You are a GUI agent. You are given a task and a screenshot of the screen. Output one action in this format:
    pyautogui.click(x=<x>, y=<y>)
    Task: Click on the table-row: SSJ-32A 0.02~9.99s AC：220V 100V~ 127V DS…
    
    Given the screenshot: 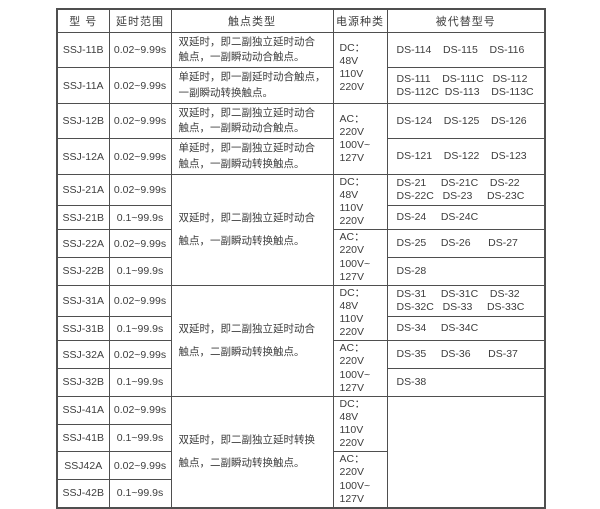 What is the action you would take?
    pyautogui.click(x=301, y=368)
    